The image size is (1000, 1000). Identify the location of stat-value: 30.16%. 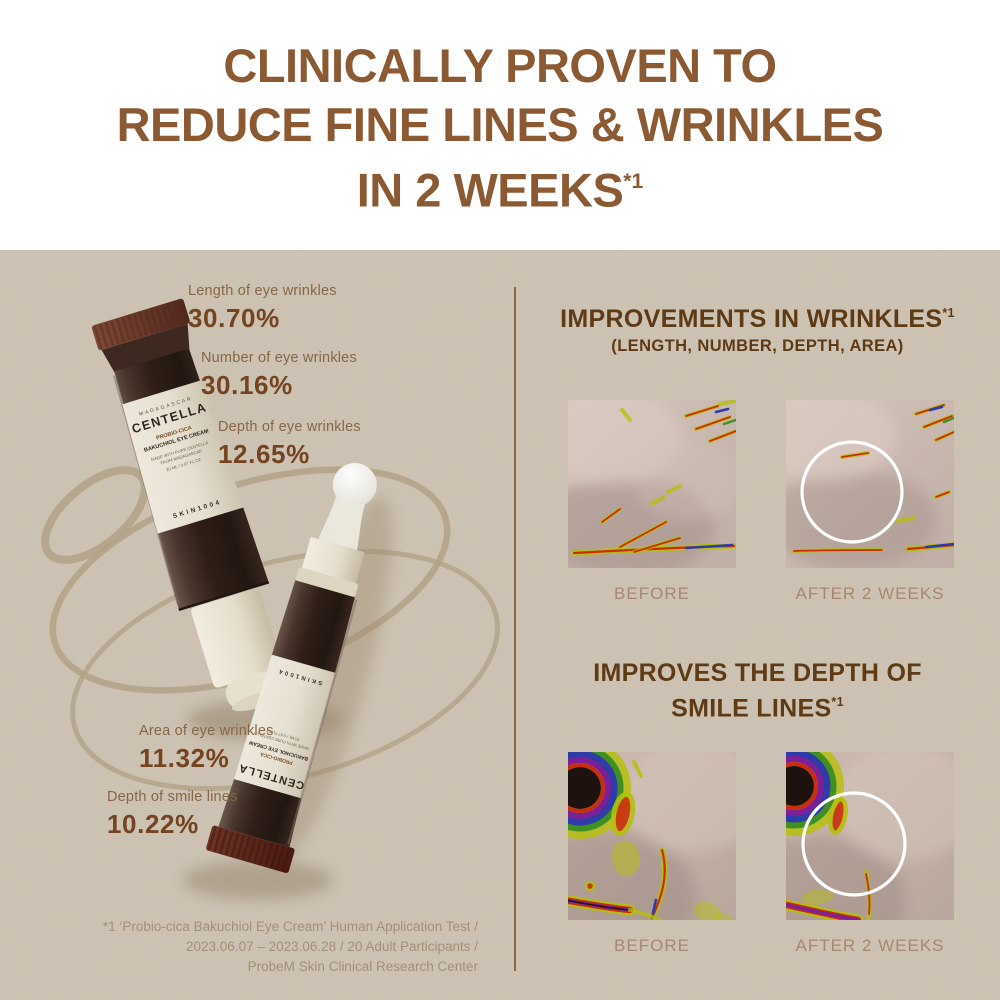
(247, 385).